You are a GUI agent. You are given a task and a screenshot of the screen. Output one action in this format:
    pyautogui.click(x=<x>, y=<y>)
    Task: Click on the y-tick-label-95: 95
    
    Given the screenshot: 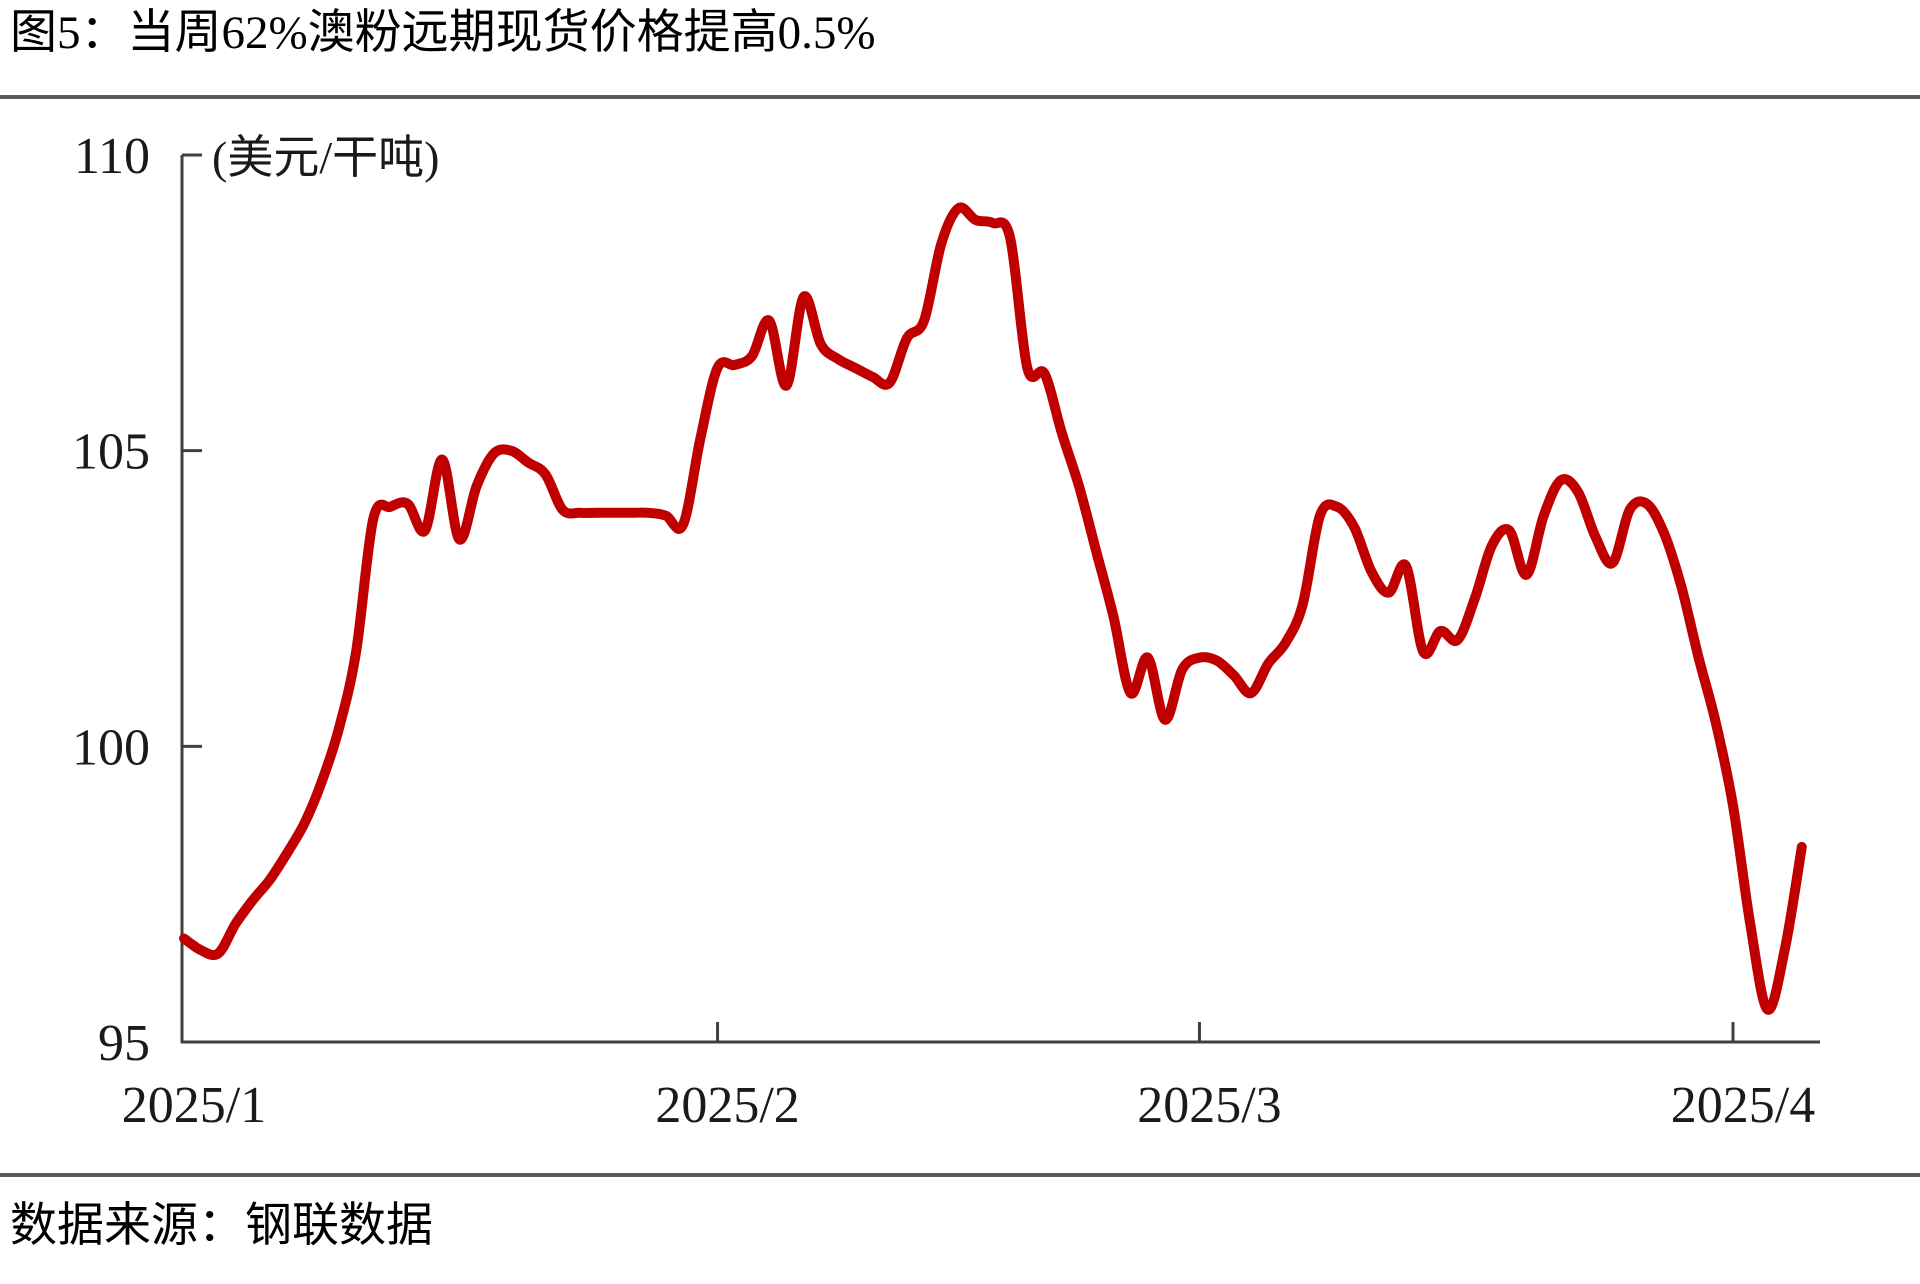 What is the action you would take?
    pyautogui.click(x=124, y=1043)
    